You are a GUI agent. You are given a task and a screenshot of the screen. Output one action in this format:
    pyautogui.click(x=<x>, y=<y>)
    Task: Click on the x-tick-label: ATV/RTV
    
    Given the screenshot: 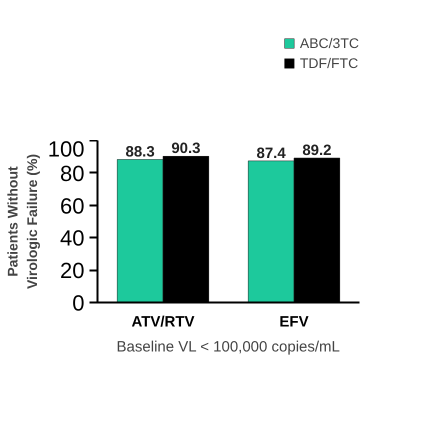 What is the action you would take?
    pyautogui.click(x=163, y=322)
    